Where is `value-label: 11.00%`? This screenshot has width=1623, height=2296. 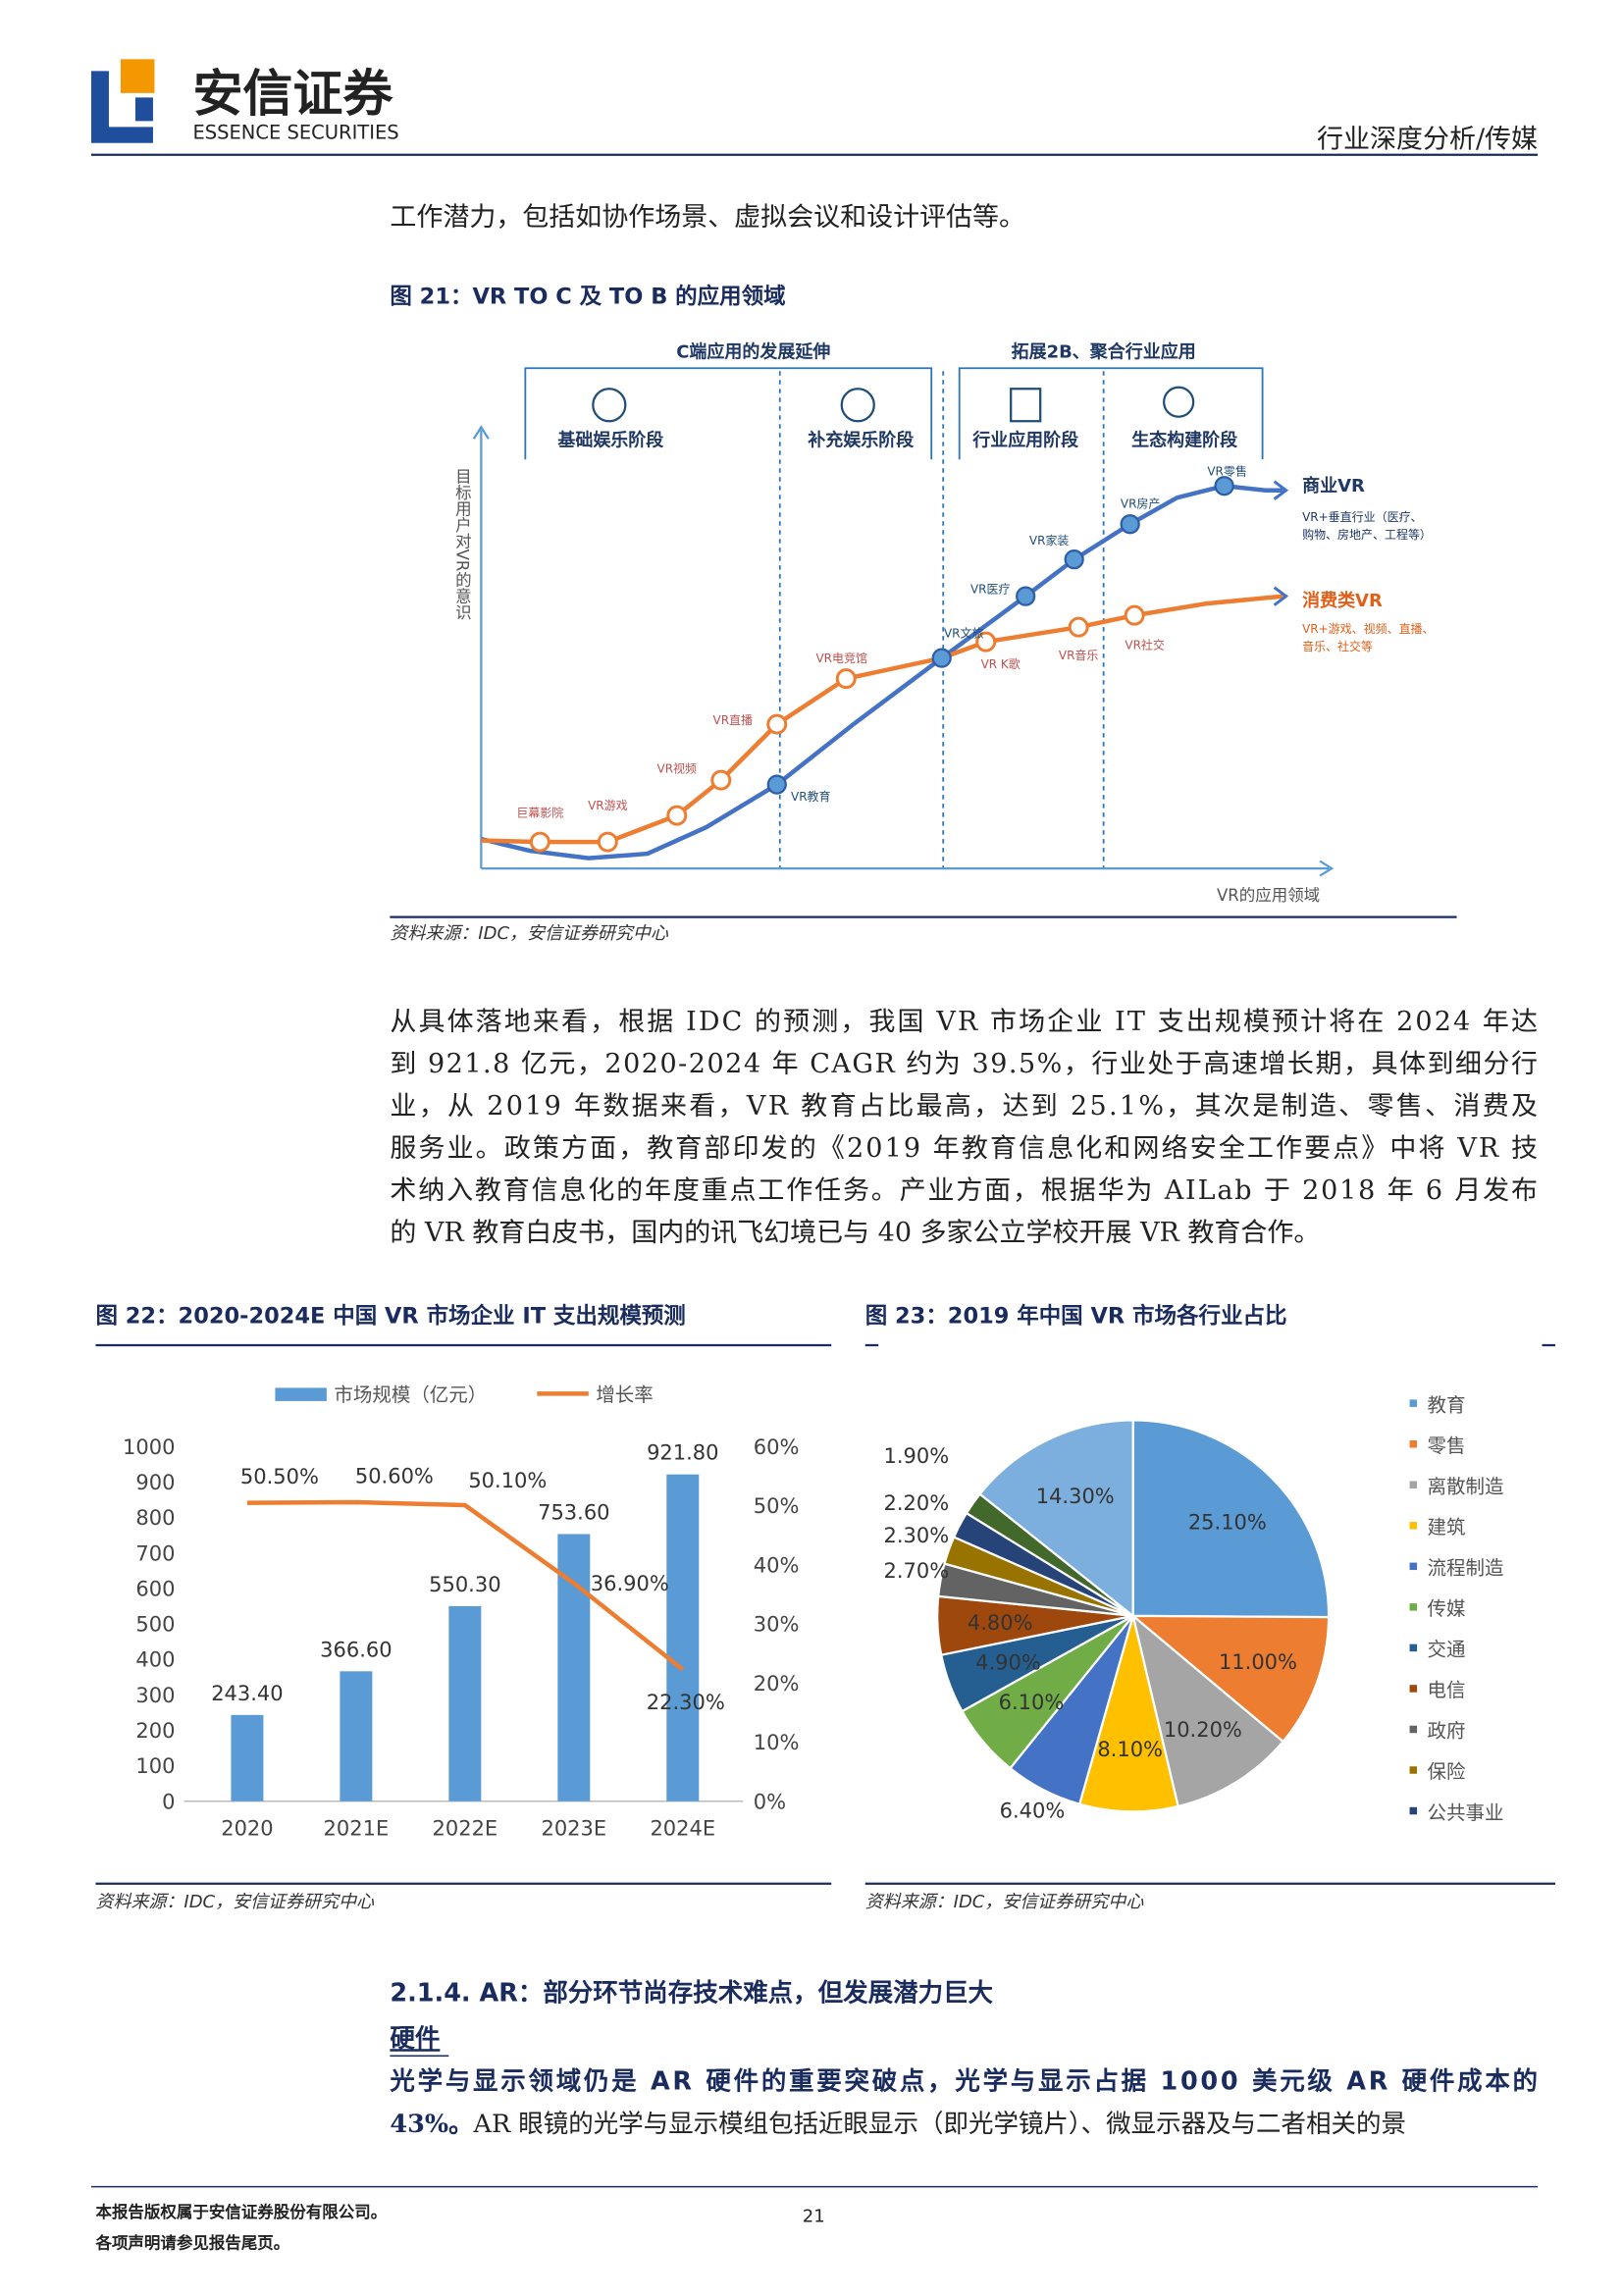
value-label: 11.00% is located at coordinates (1258, 1662).